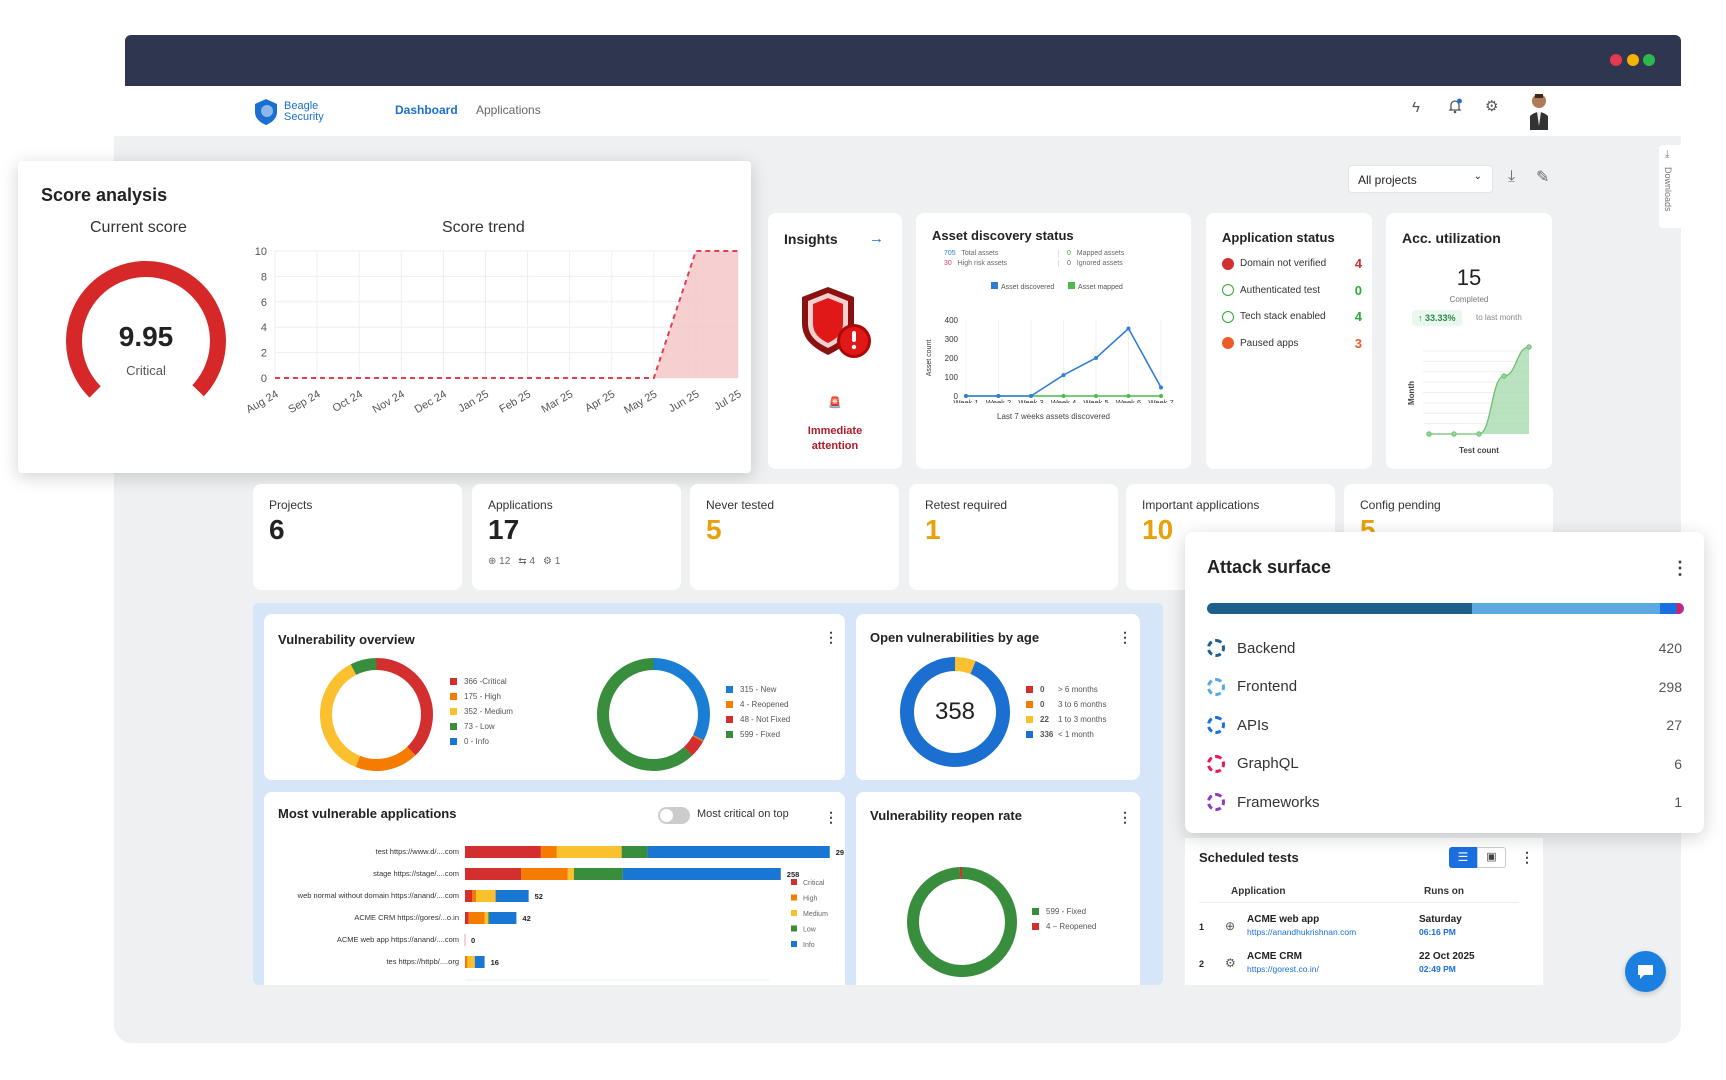  What do you see at coordinates (1302, 932) in the screenshot?
I see `app-url: https://anandhukrishnan.com` at bounding box center [1302, 932].